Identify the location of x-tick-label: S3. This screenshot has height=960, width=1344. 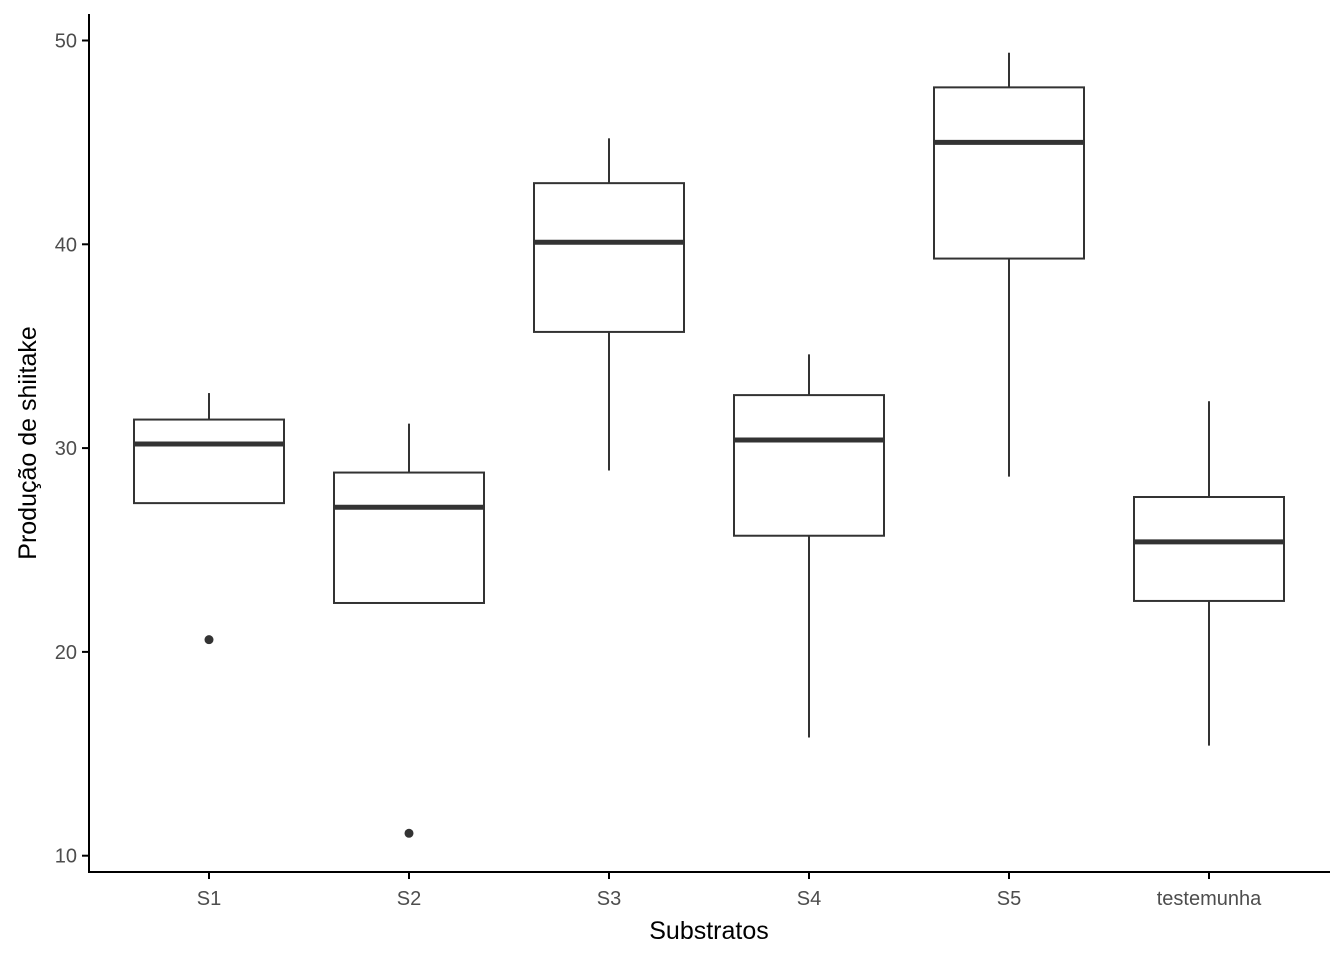
(609, 899).